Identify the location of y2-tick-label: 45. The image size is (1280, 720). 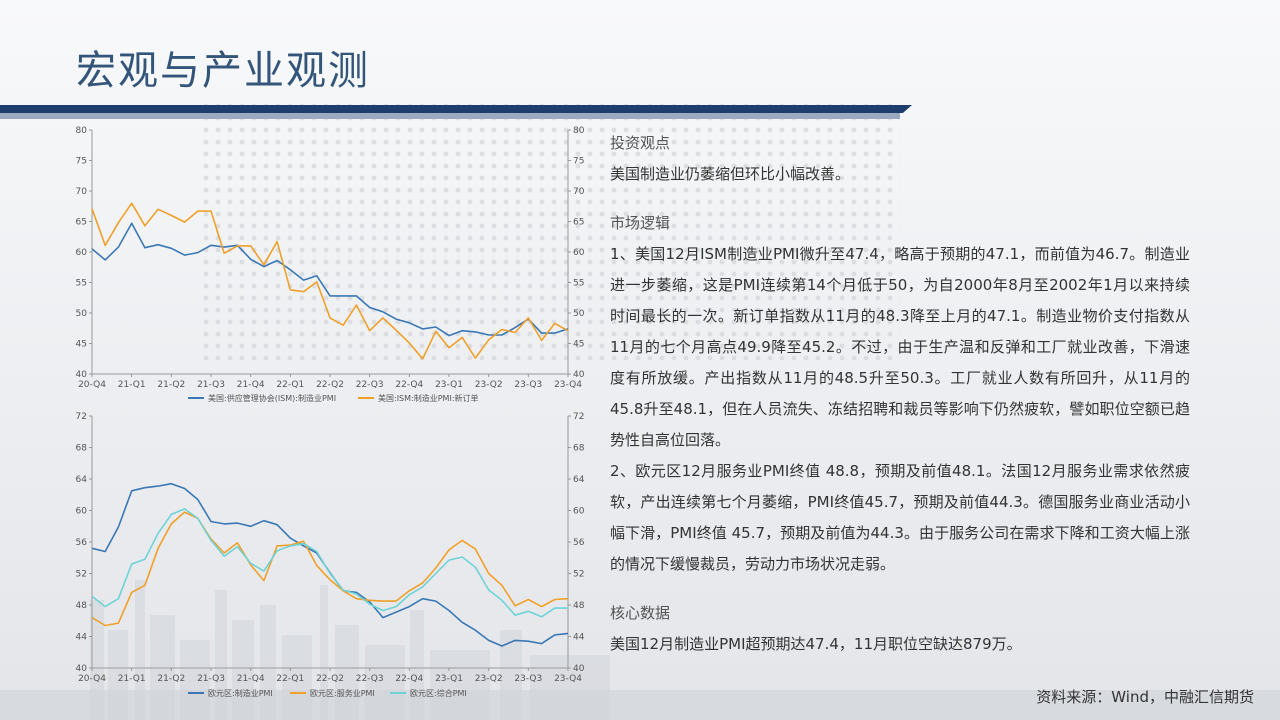
(578, 345).